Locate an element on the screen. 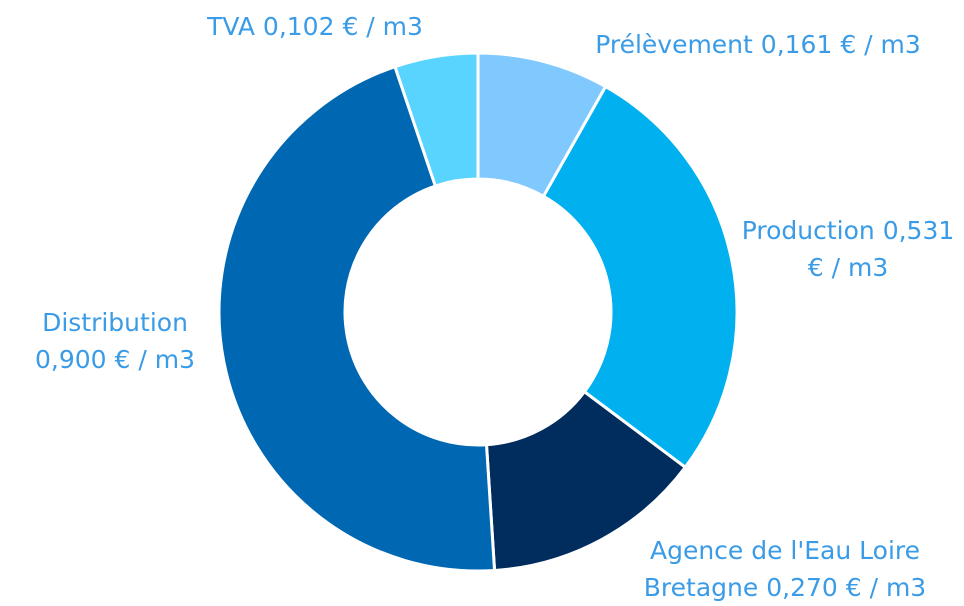 The image size is (964, 606). slice-label: TVA 0,102 € / m3 is located at coordinates (315, 26).